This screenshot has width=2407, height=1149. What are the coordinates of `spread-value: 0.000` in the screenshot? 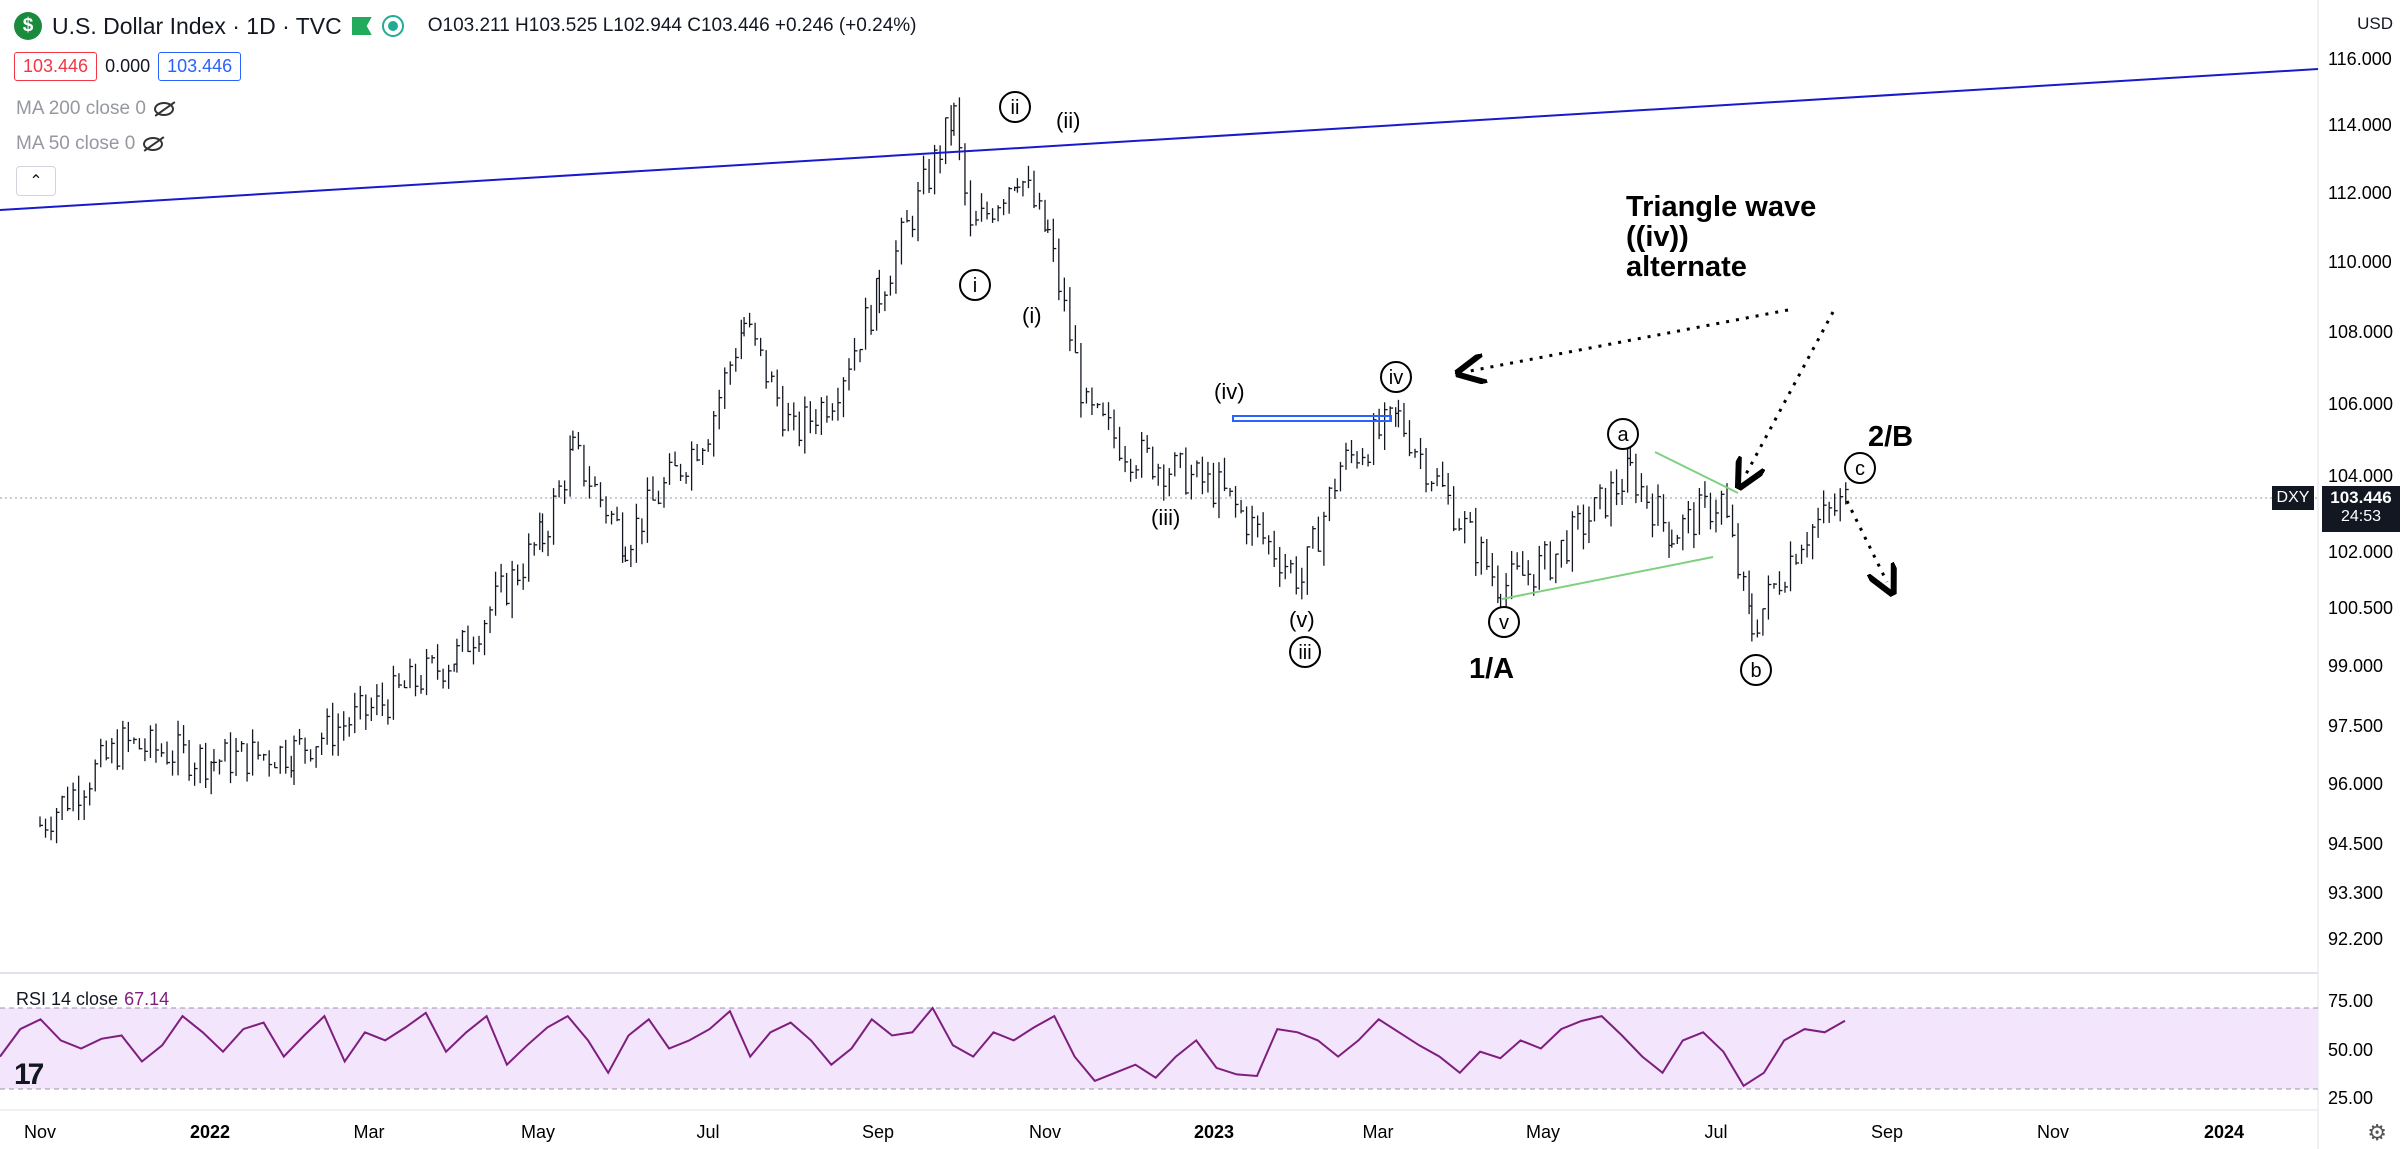 It's located at (128, 66).